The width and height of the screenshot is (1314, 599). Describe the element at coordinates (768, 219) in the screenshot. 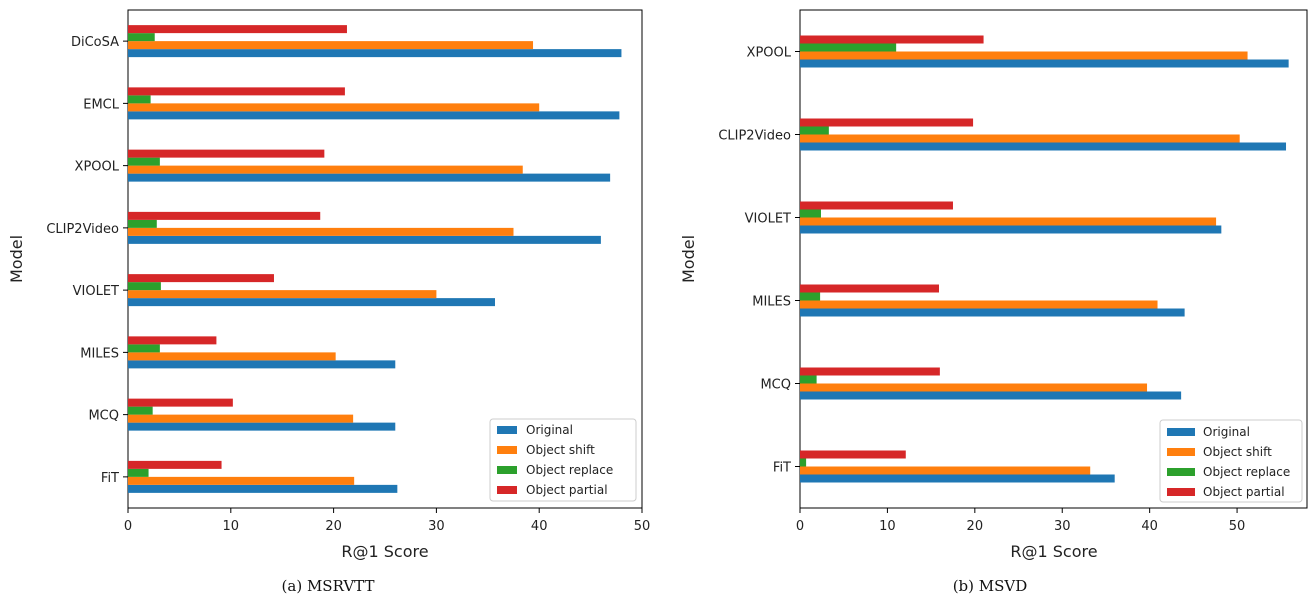

I see `y-tick-label-violet: VIOLET` at that location.